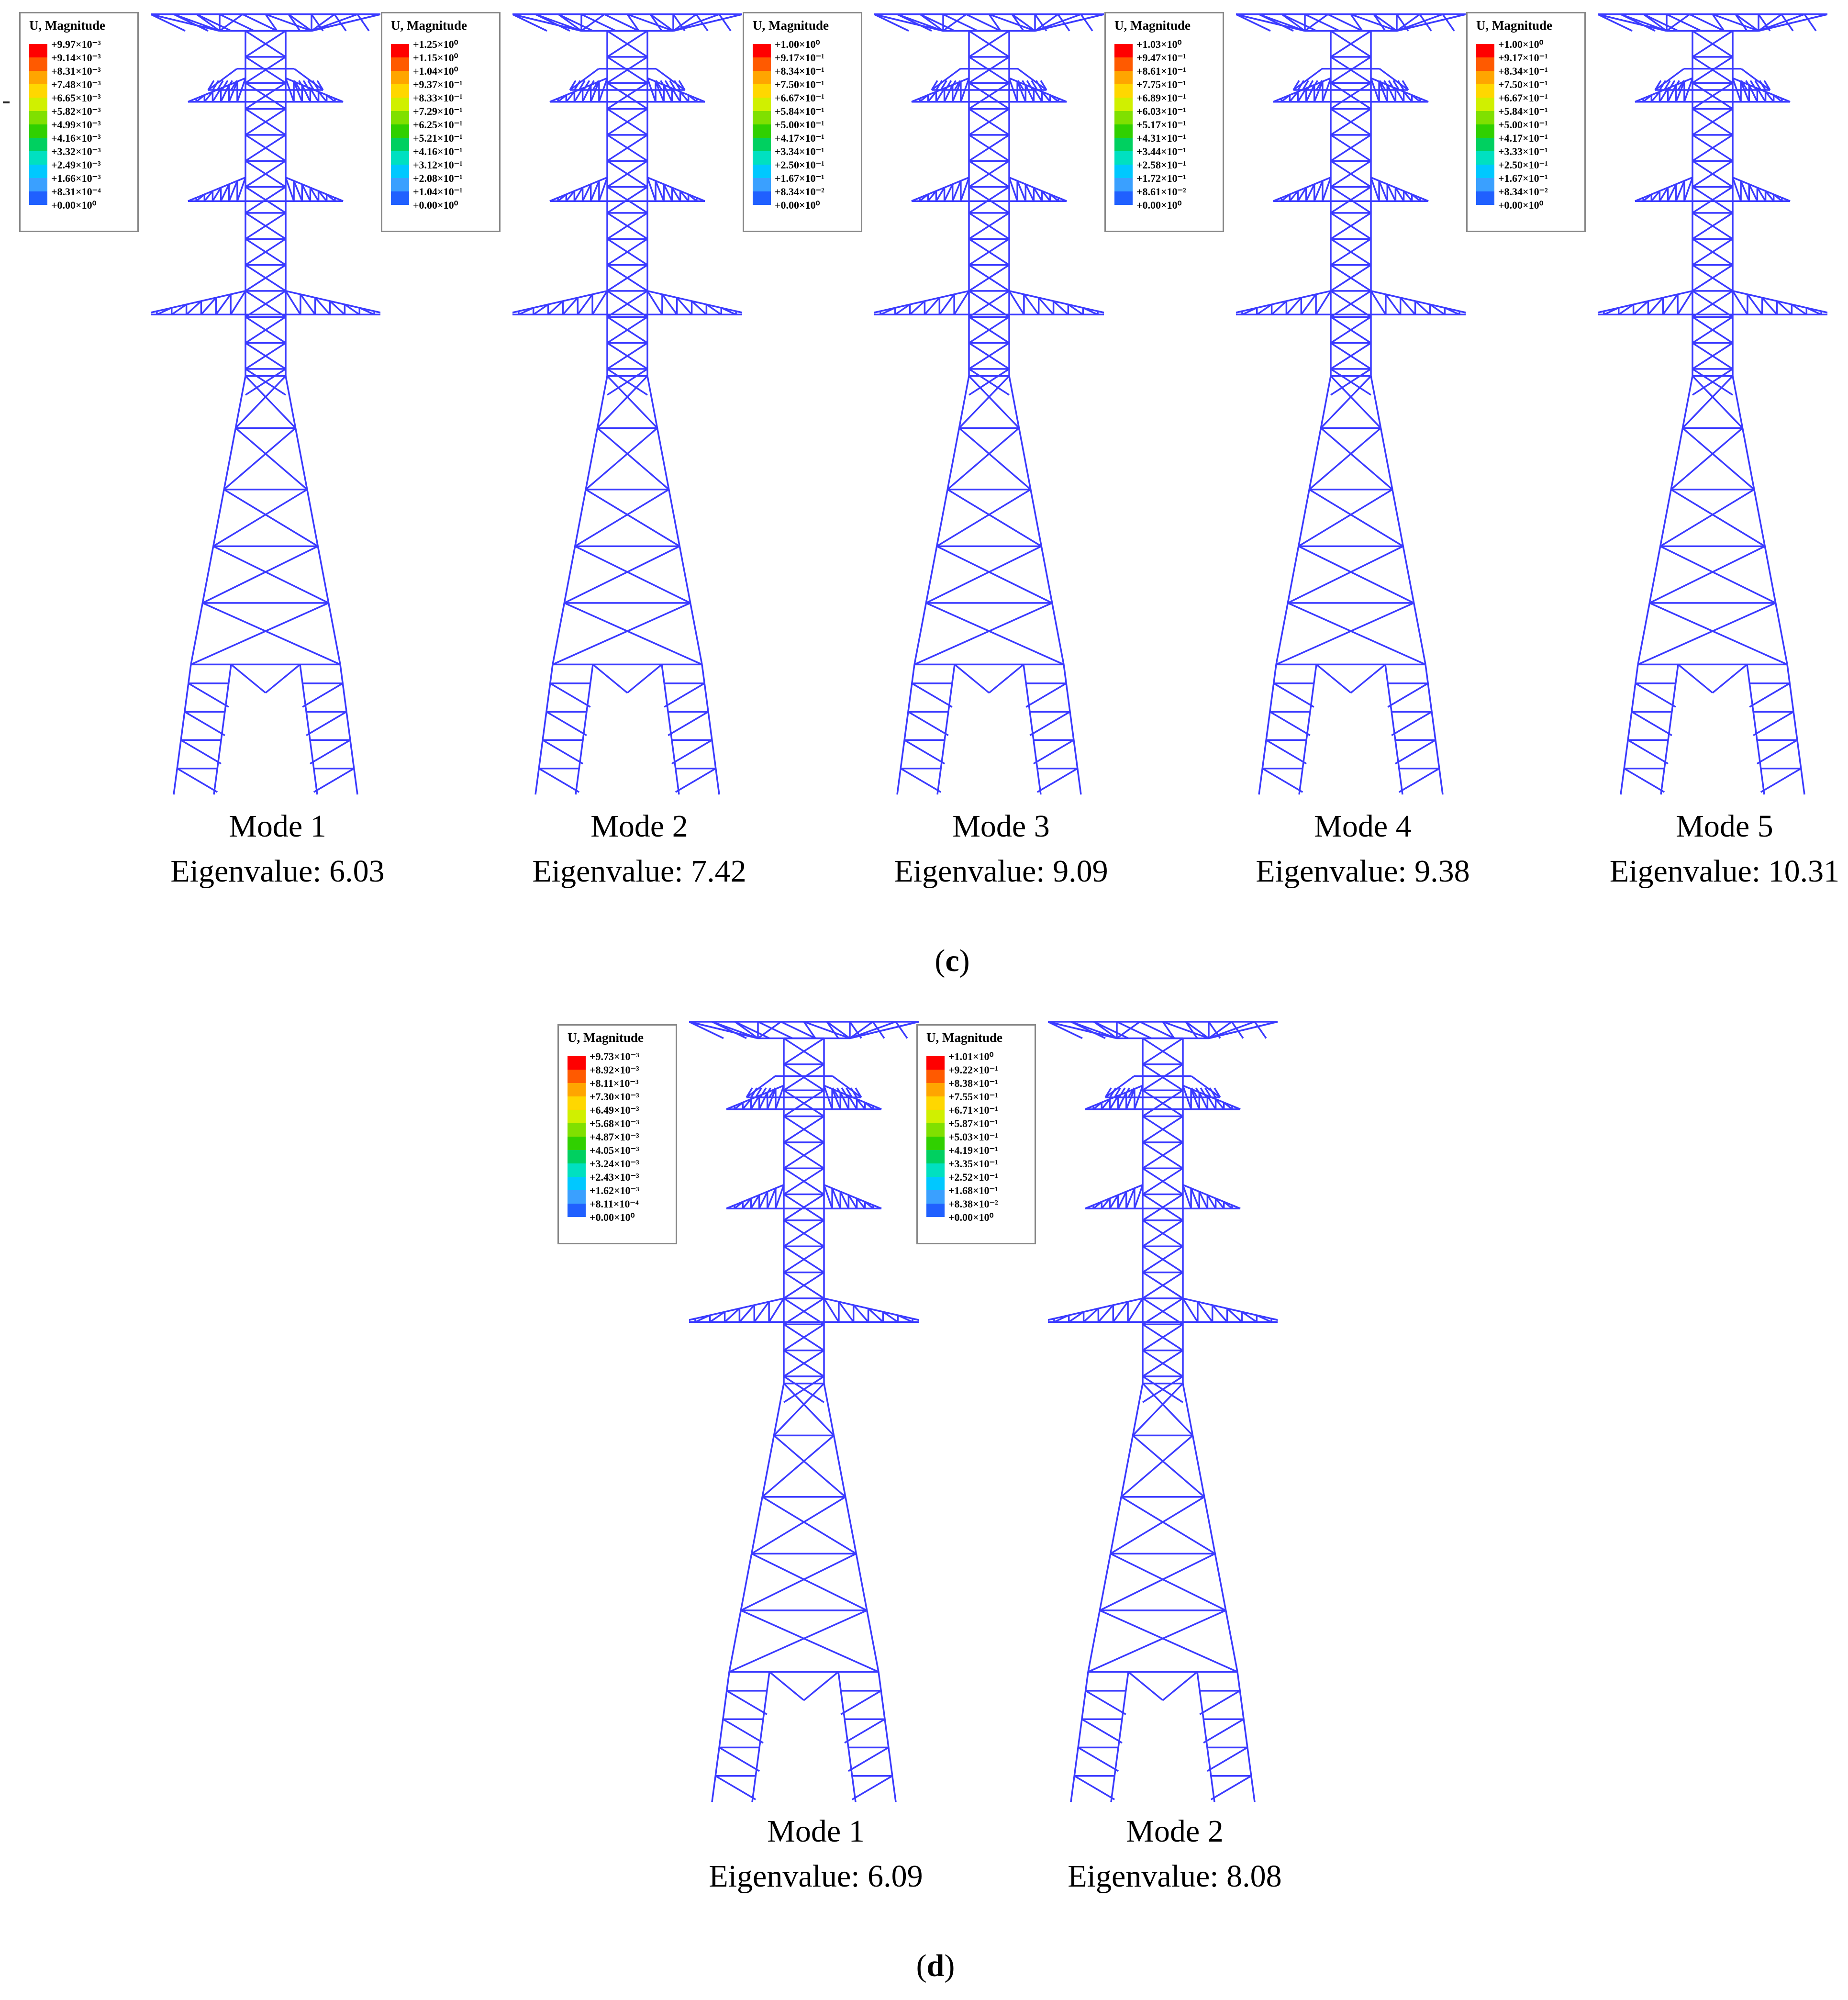  I want to click on legend-row: +4.16×10⁻³, so click(83, 141).